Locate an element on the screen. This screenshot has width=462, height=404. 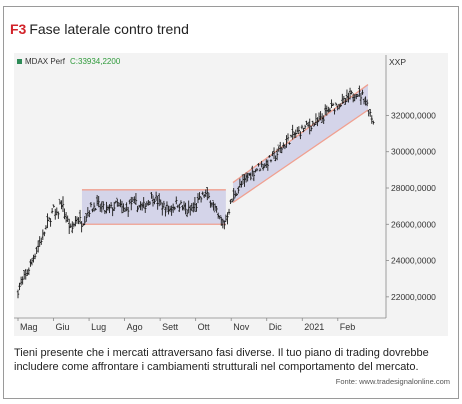
trend-channel-lower-line is located at coordinates (300, 156).